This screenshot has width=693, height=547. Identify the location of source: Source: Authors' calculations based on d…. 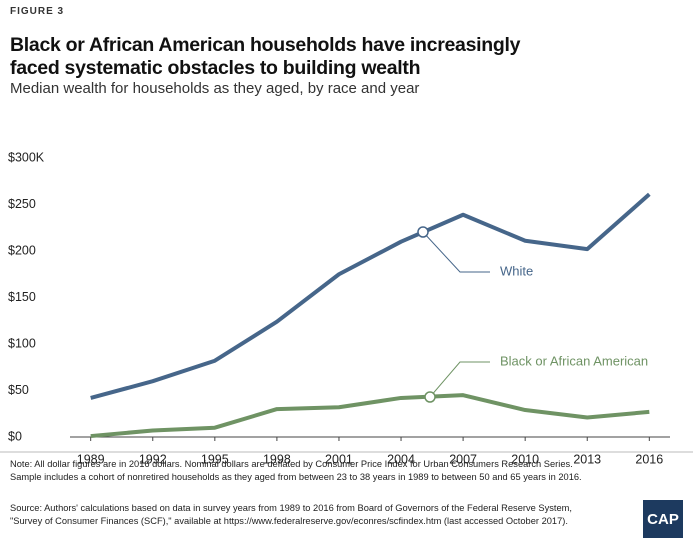
(291, 508).